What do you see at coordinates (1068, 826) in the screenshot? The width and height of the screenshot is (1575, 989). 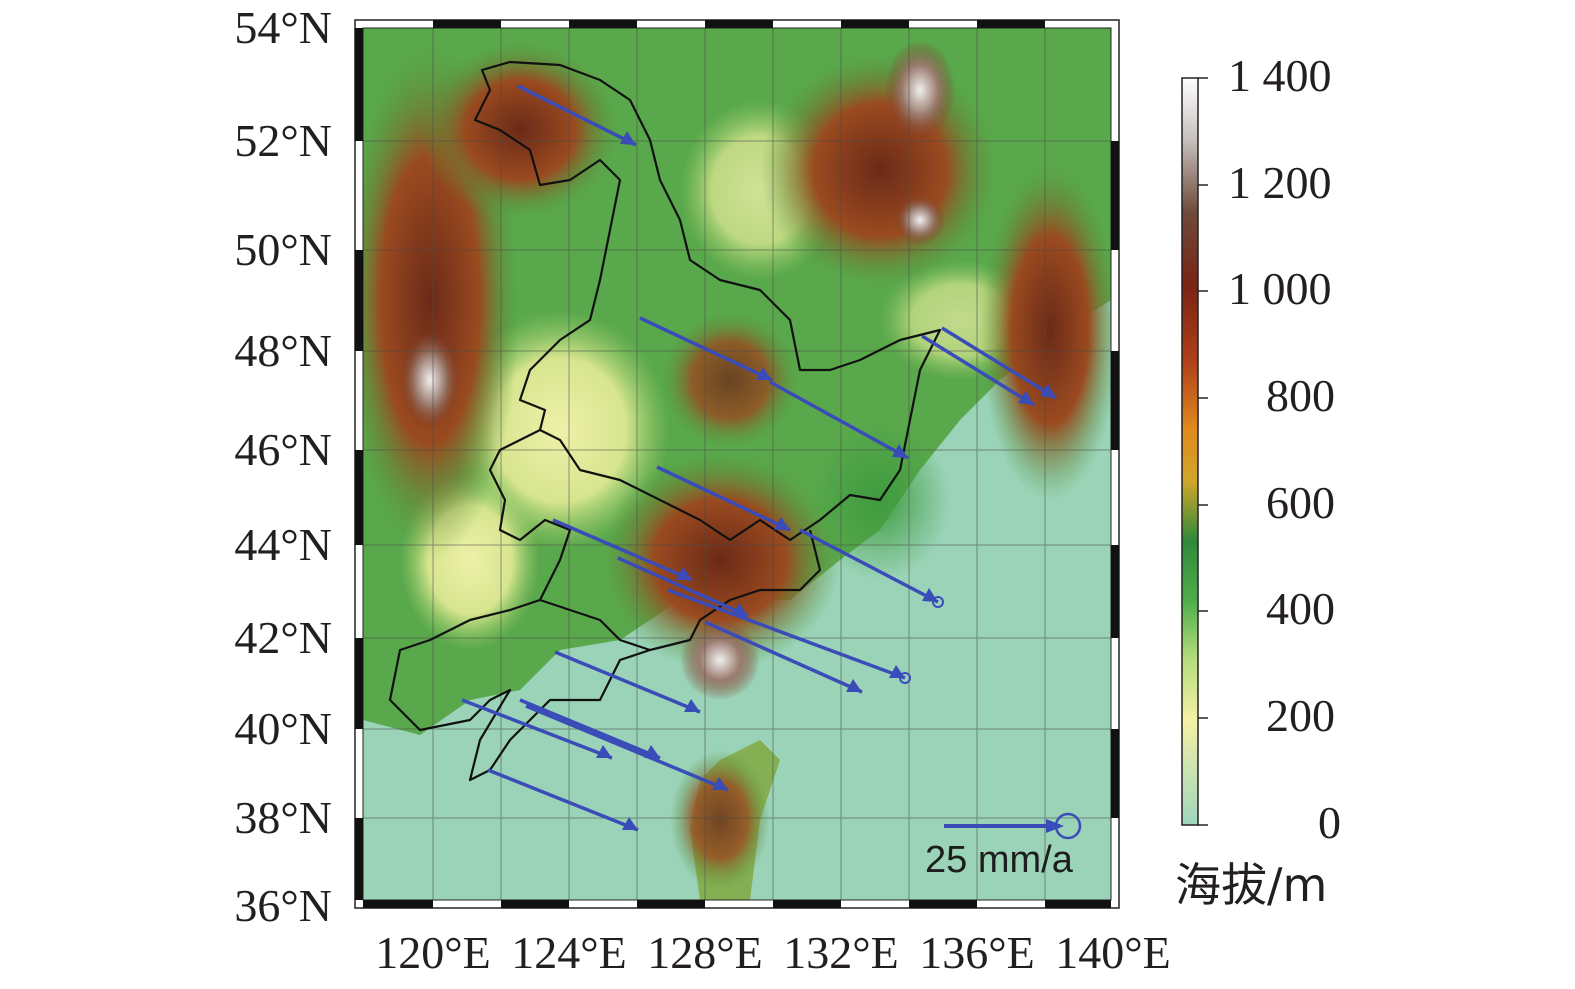 I see `scale-error-circle` at bounding box center [1068, 826].